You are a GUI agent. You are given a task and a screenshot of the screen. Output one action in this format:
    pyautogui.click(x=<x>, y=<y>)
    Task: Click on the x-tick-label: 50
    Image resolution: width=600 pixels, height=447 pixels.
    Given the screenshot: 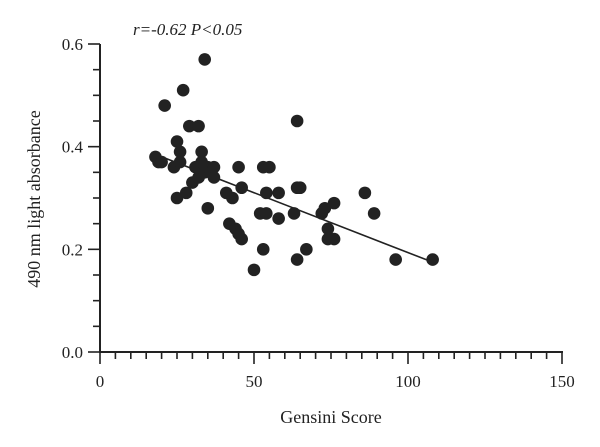 What is the action you would take?
    pyautogui.click(x=254, y=381)
    